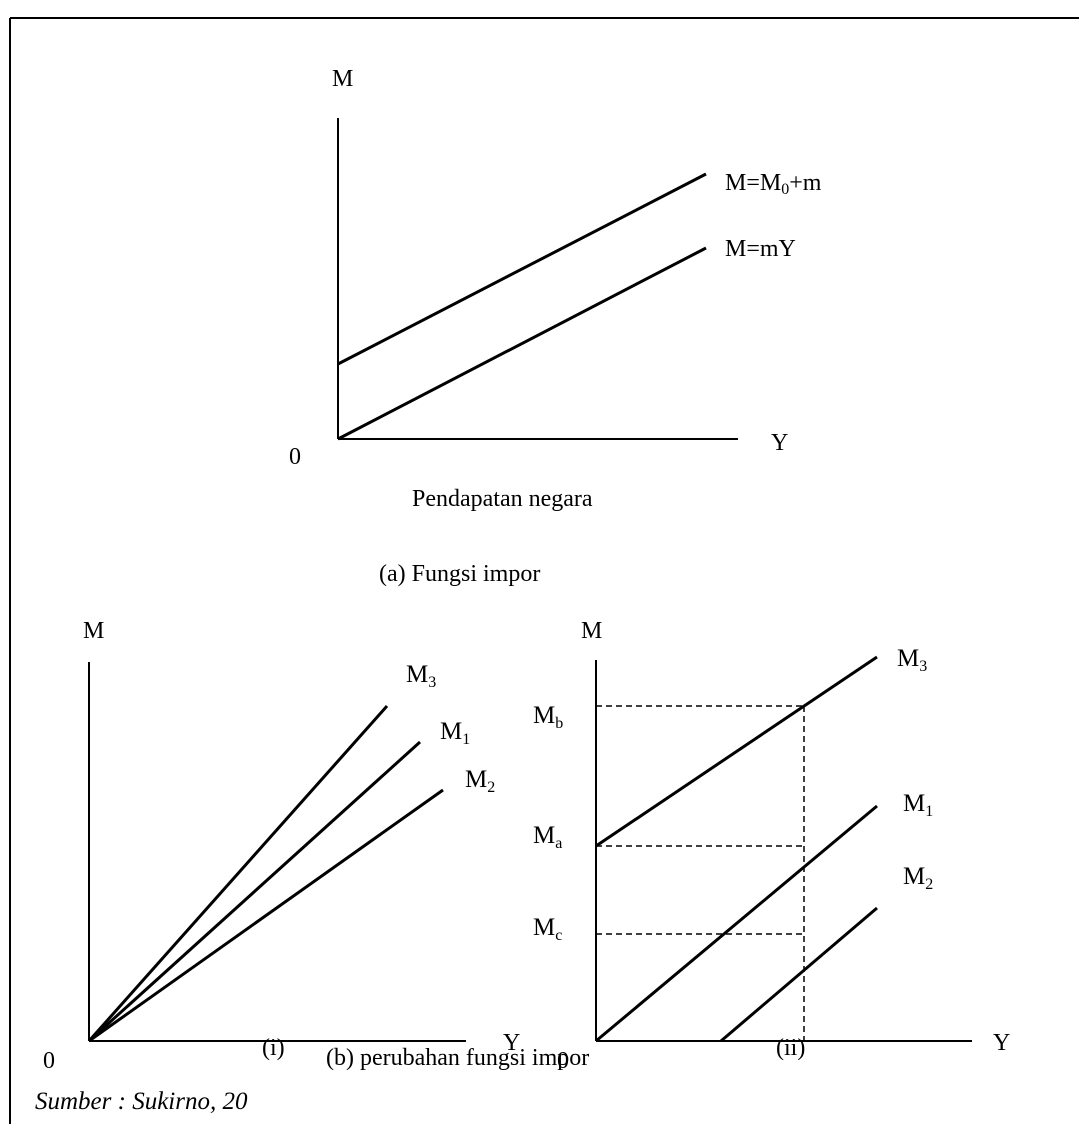 Image resolution: width=1079 pixels, height=1124 pixels. I want to click on panel-b-ii-label-m2: M2, so click(918, 878).